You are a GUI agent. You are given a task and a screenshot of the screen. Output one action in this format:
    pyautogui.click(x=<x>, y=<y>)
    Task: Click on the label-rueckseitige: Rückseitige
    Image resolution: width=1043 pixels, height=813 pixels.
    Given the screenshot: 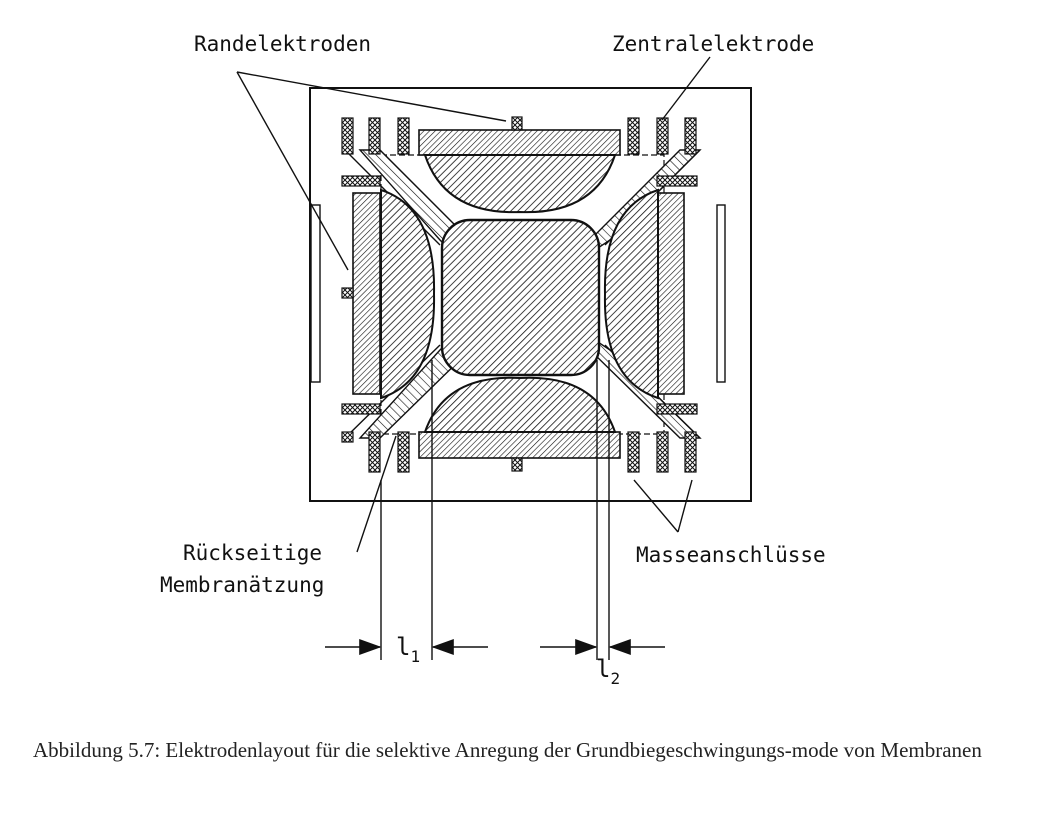 What is the action you would take?
    pyautogui.click(x=252, y=553)
    